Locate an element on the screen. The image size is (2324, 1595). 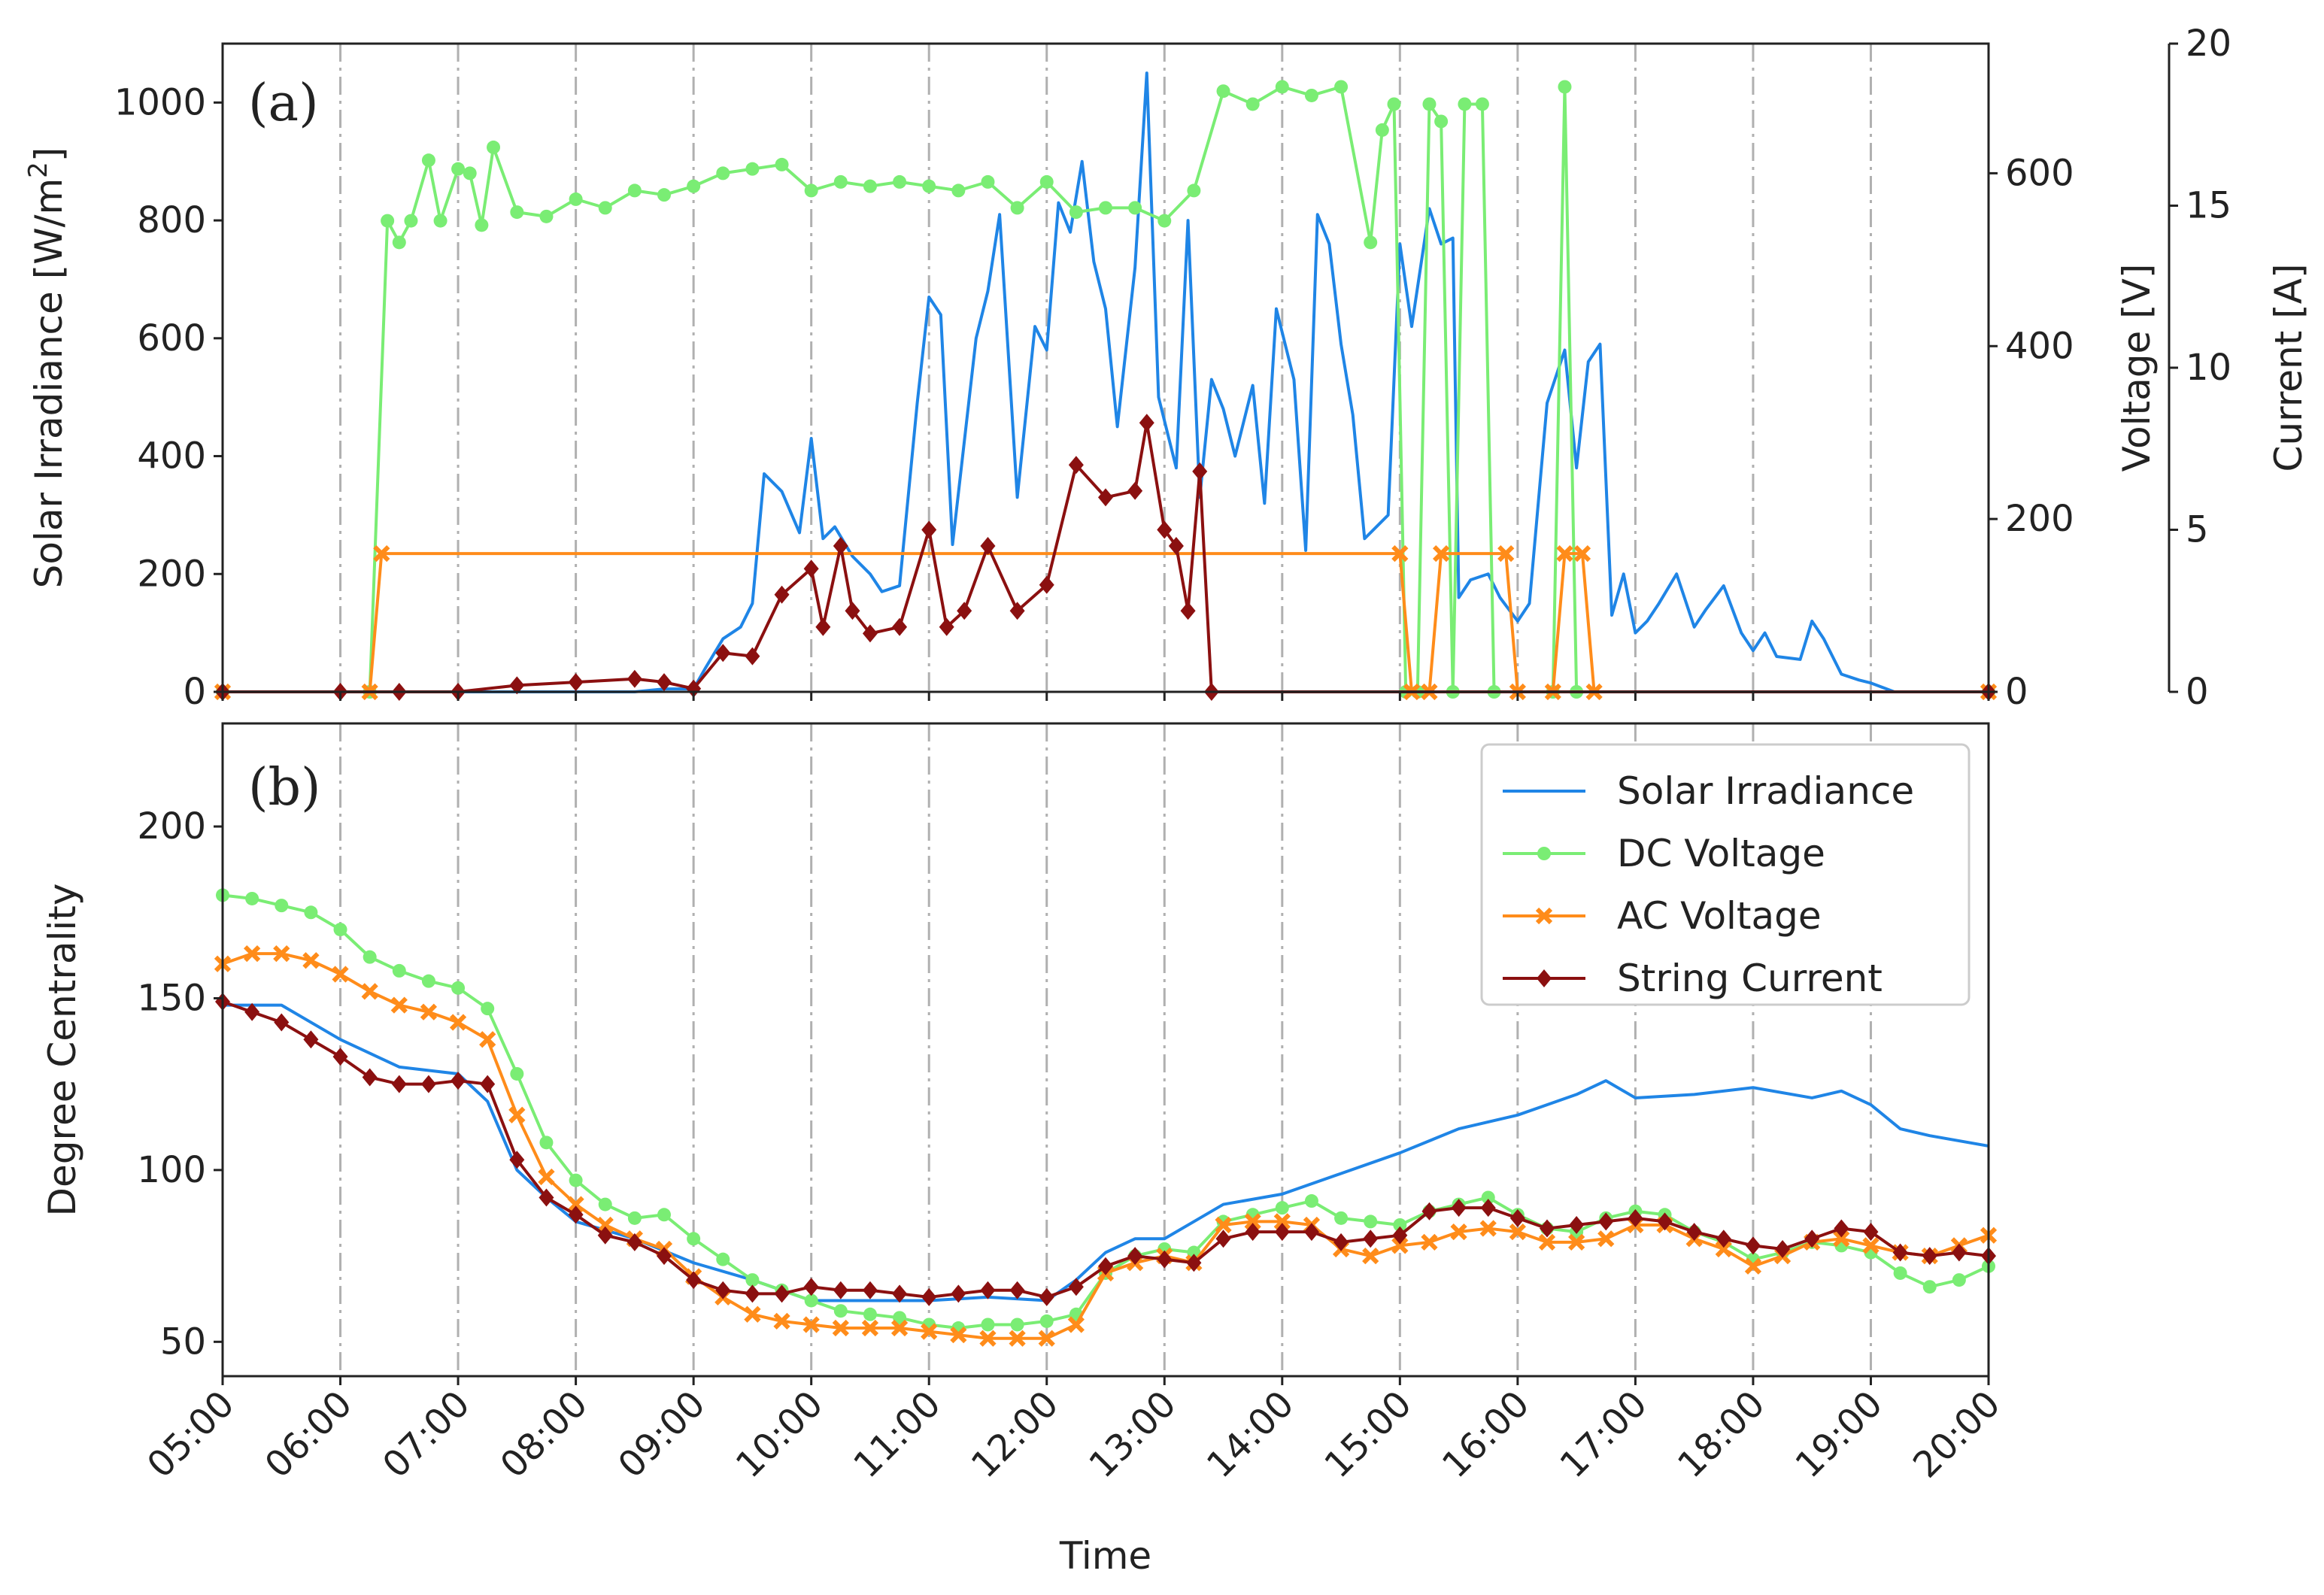
x-tick-label: 15:00 is located at coordinates (1367, 1434).